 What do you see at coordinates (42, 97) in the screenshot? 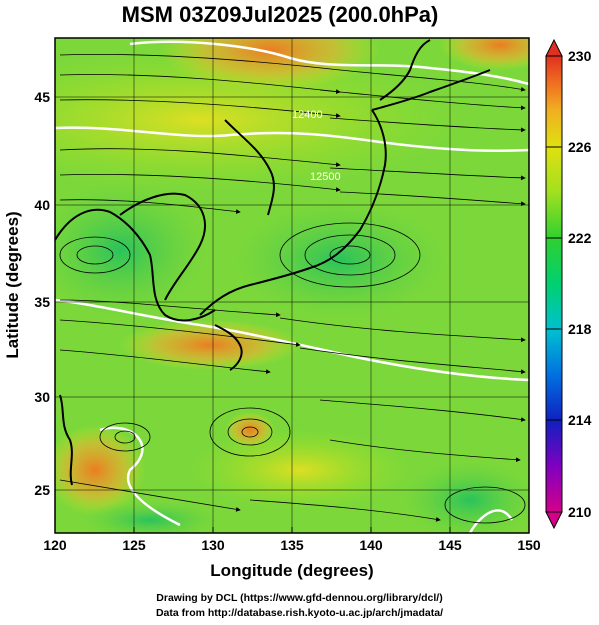
I see `y-tick-45: 45` at bounding box center [42, 97].